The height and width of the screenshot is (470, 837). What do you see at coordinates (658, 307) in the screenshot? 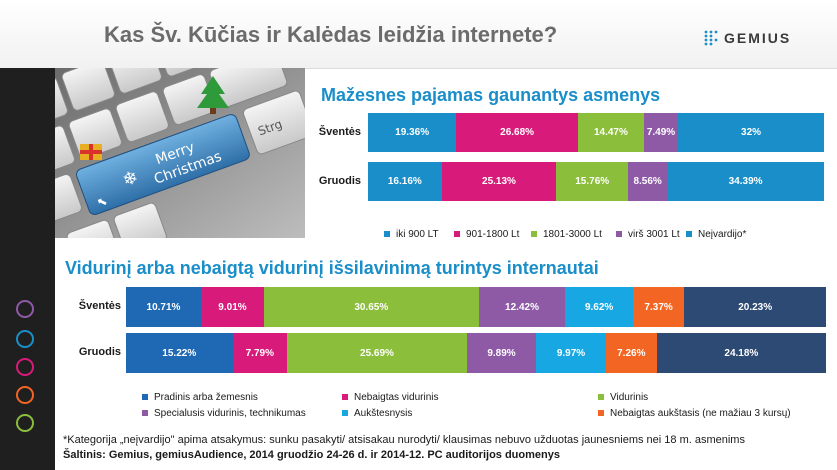
I see `bar-segment: 7.37%` at bounding box center [658, 307].